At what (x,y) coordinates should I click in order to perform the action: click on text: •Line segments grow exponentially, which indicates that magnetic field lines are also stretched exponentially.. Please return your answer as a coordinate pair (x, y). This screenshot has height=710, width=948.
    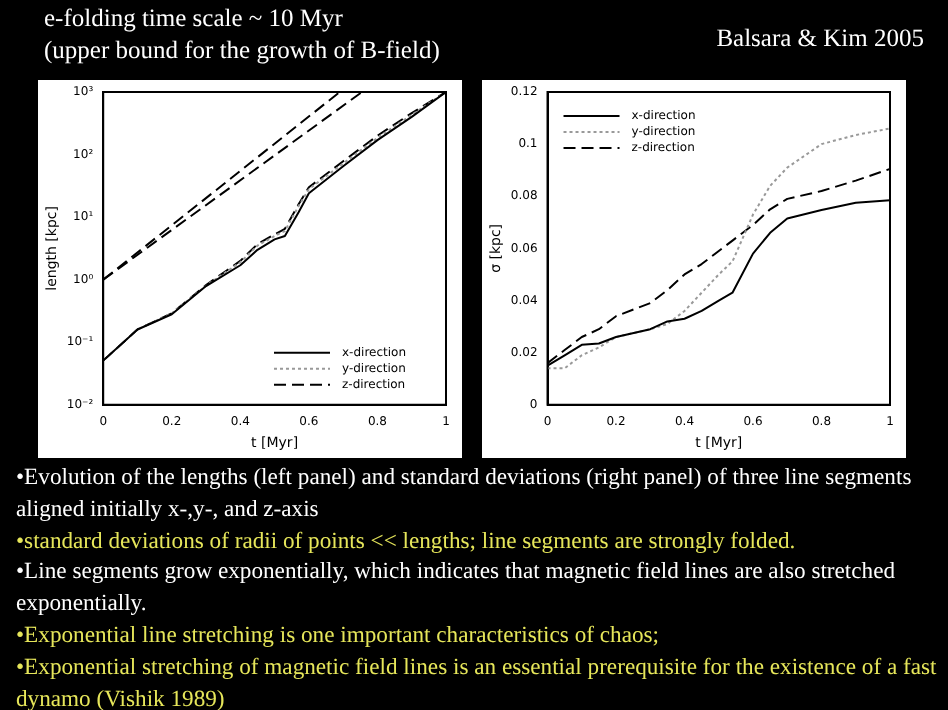
    Looking at the image, I should click on (457, 588).